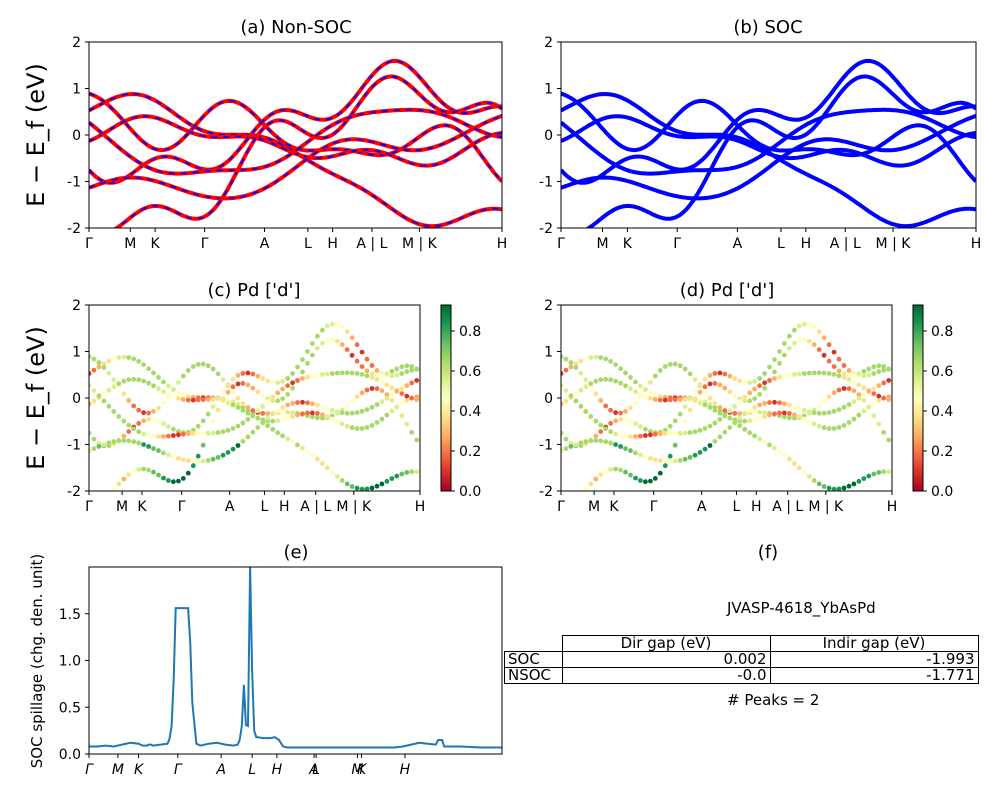 The height and width of the screenshot is (800, 1000). What do you see at coordinates (295, 135) in the screenshot?
I see `panel-a-axes` at bounding box center [295, 135].